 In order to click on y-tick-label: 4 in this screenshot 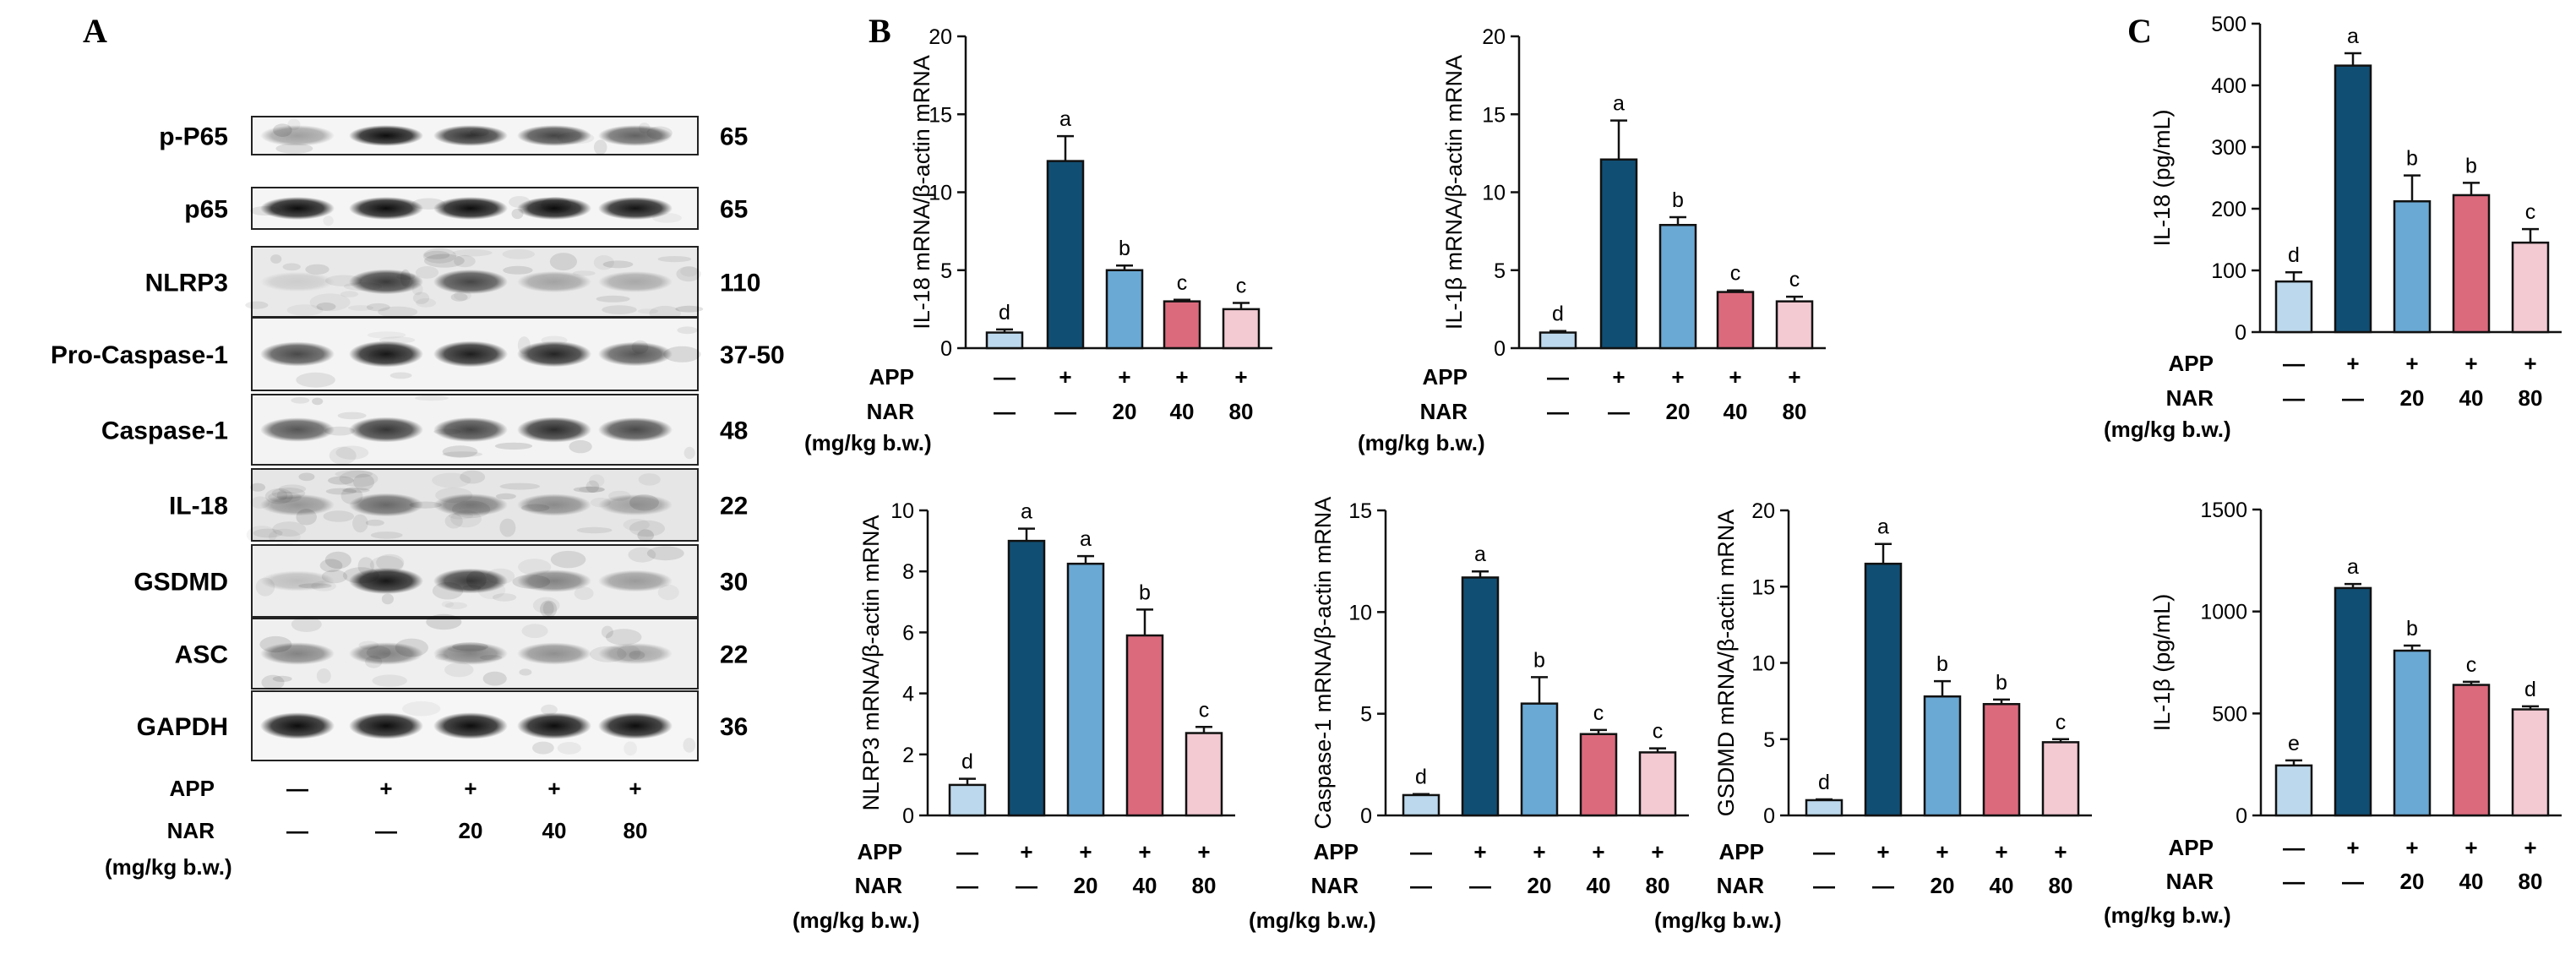, I will do `click(908, 694)`.